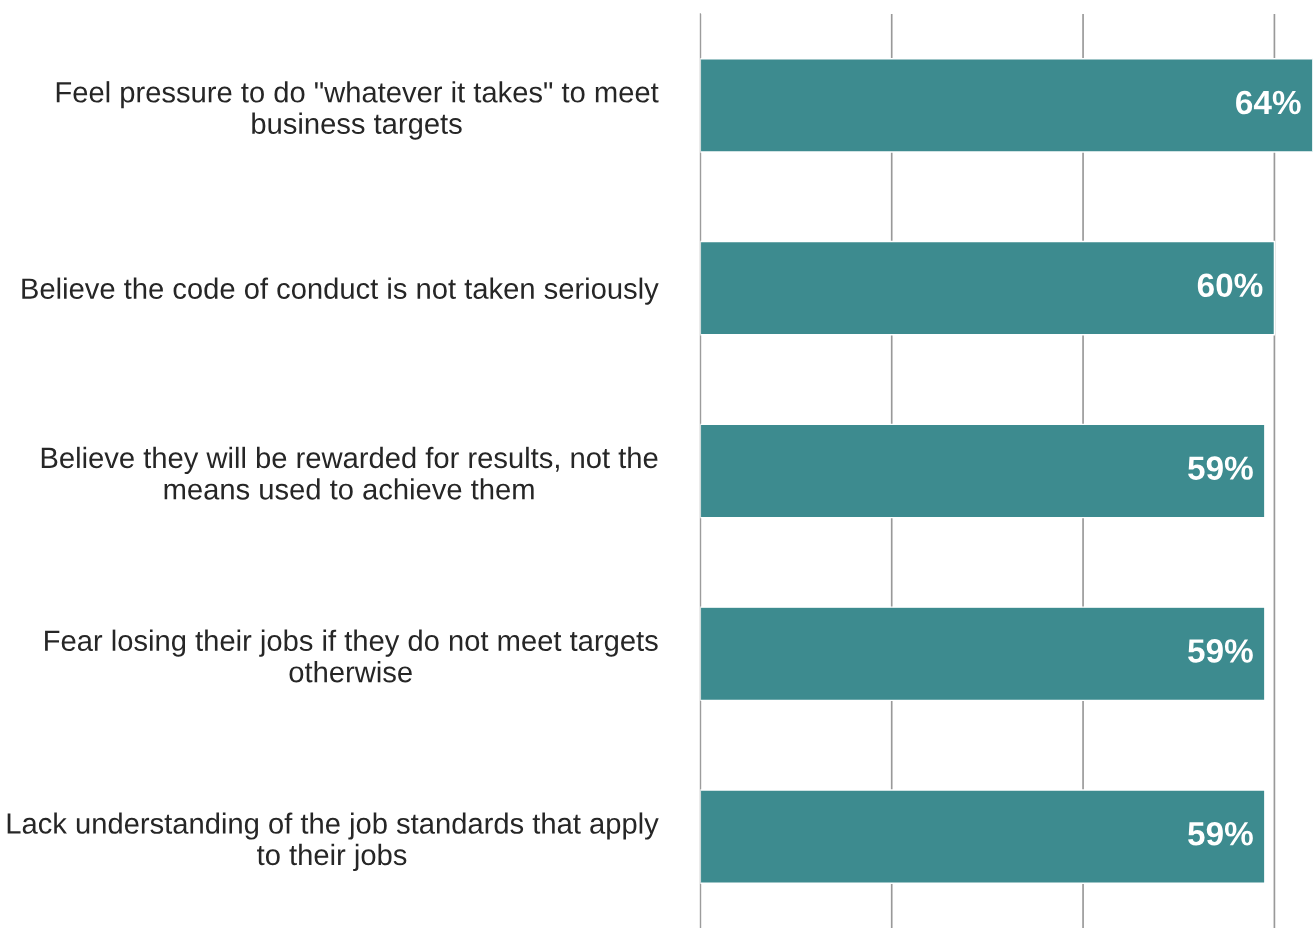 The height and width of the screenshot is (928, 1314). I want to click on y-tick-label: Believe they will be rewarded for results, not the means used to achieve them, so click(349, 473).